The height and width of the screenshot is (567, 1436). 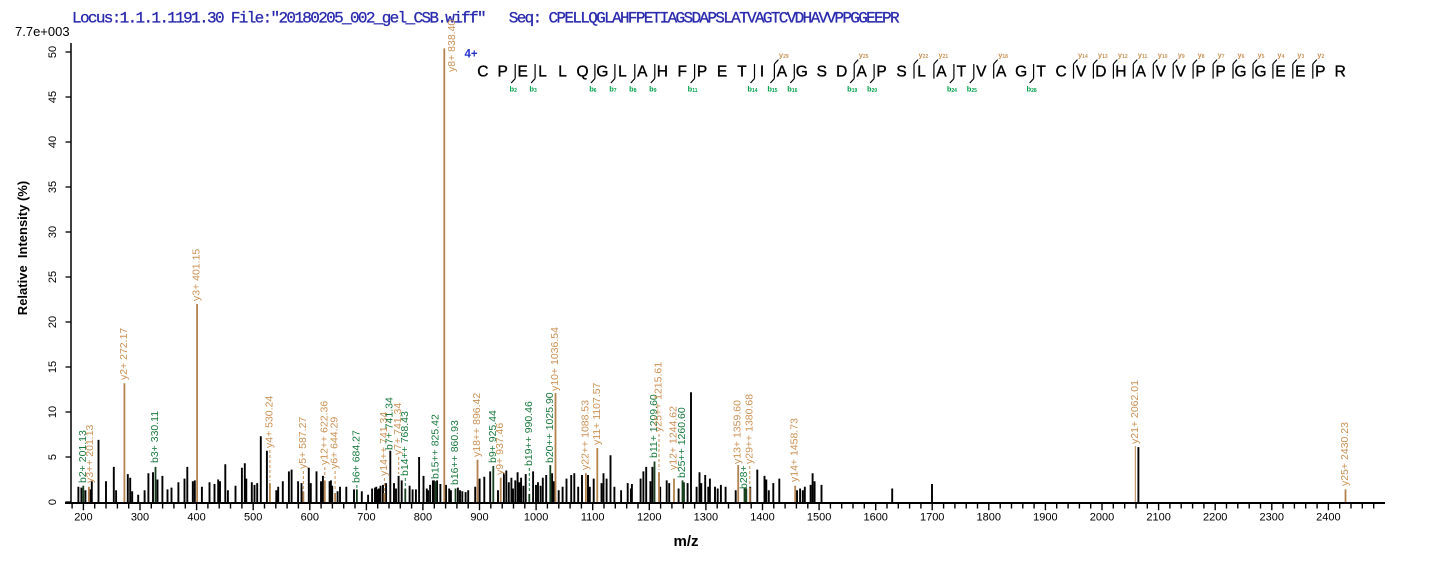 What do you see at coordinates (681, 72) in the screenshot?
I see `svg-text: F` at bounding box center [681, 72].